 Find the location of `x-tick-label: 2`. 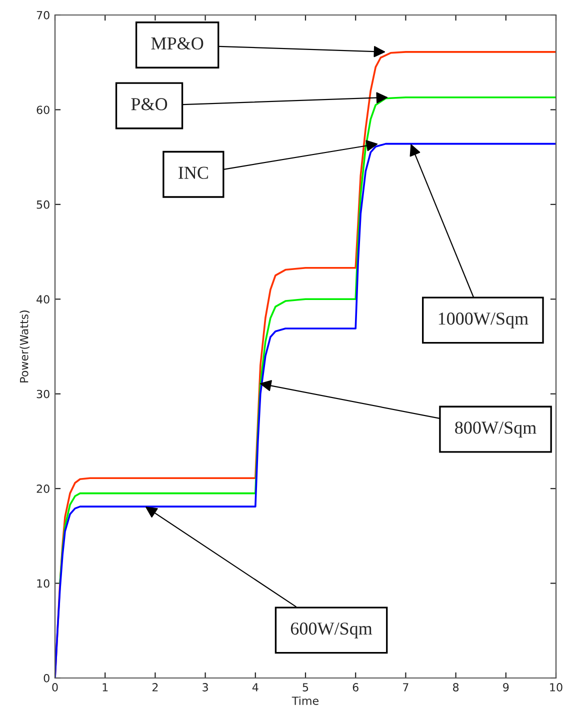

x-tick-label: 2 is located at coordinates (155, 687).